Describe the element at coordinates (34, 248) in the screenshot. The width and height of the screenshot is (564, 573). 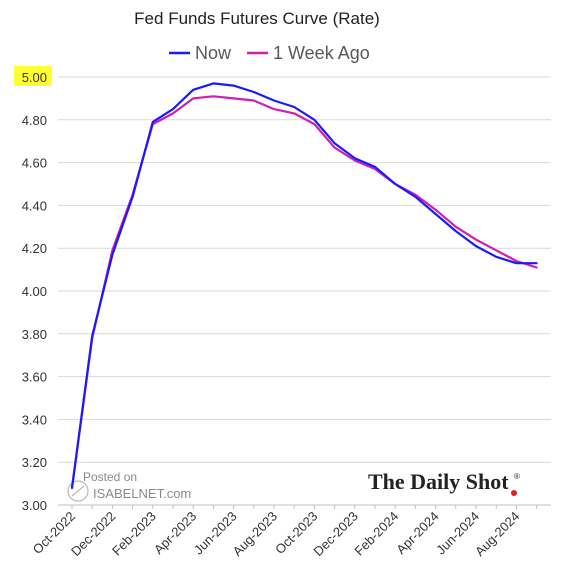
I see `y-tick-label: 4.20` at that location.